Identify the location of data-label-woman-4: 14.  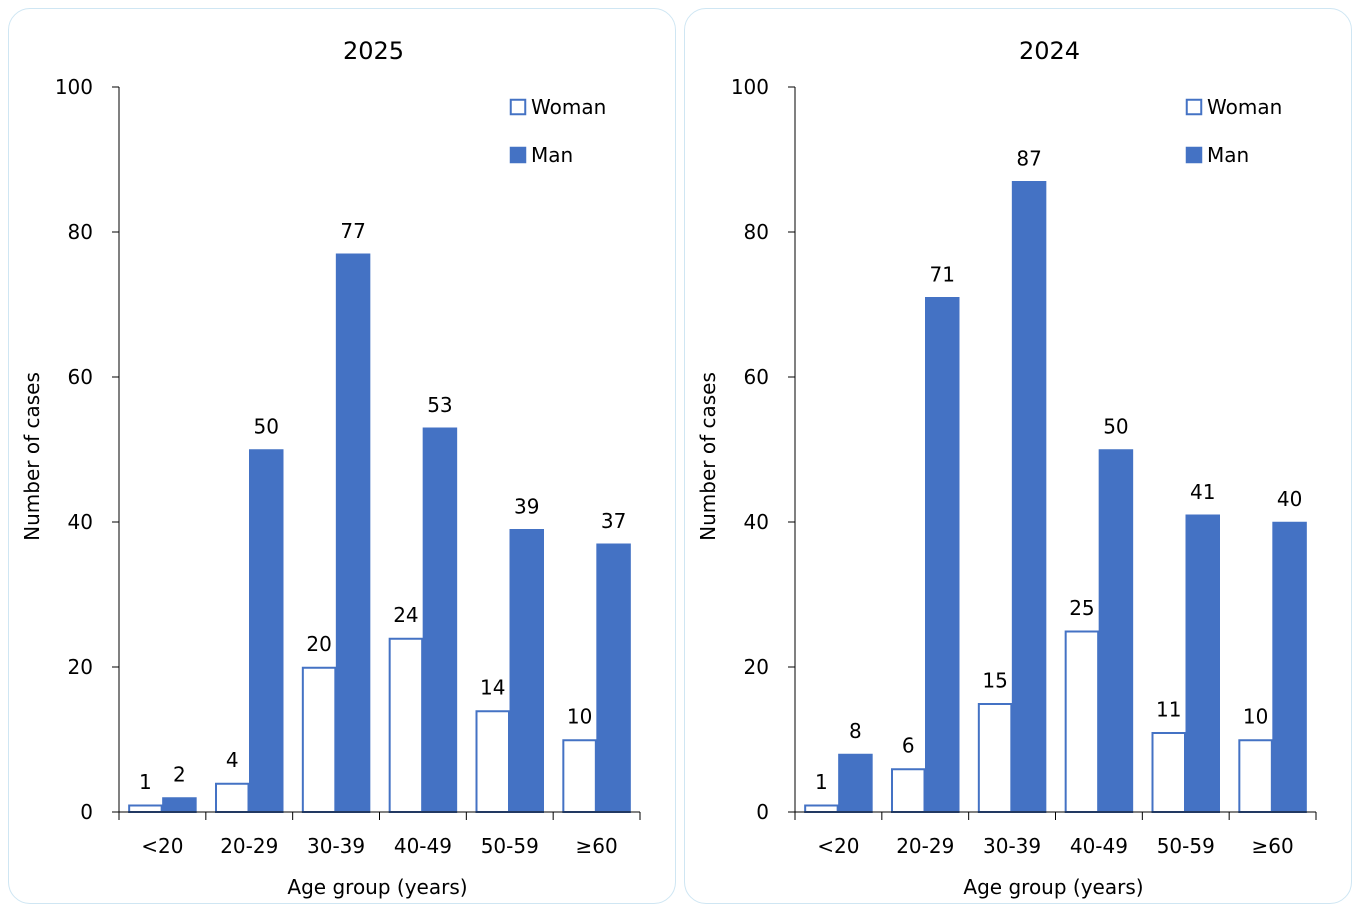
(492, 688).